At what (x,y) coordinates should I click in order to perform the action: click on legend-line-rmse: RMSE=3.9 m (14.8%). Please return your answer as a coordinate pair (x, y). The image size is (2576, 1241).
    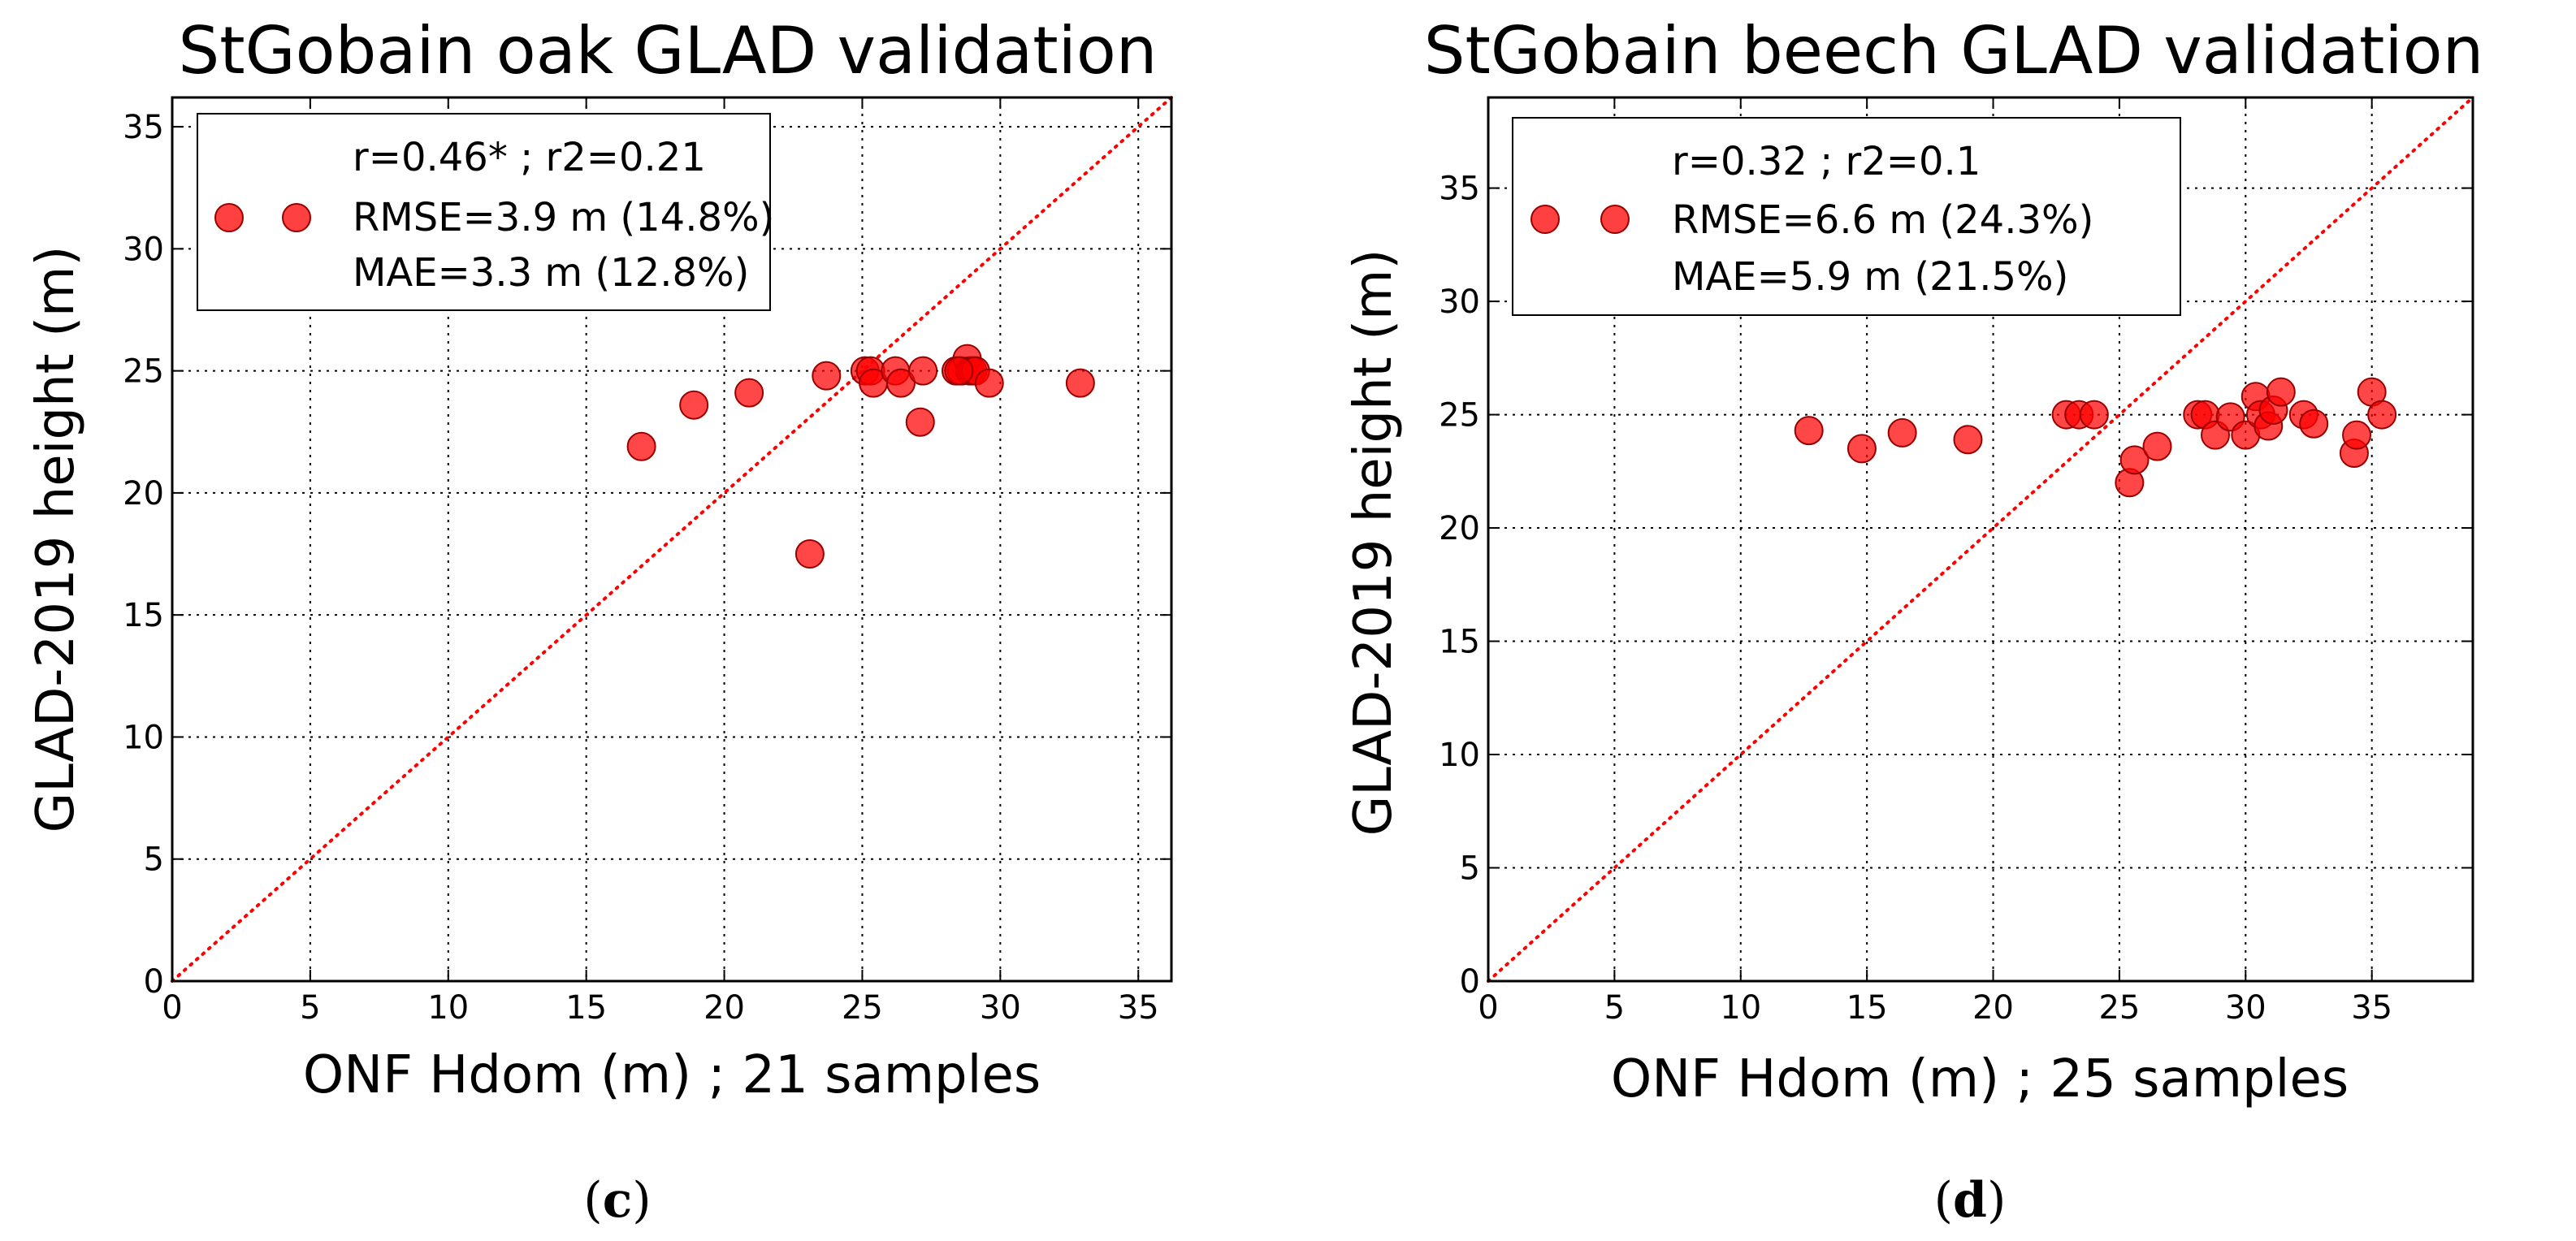
    Looking at the image, I should click on (563, 217).